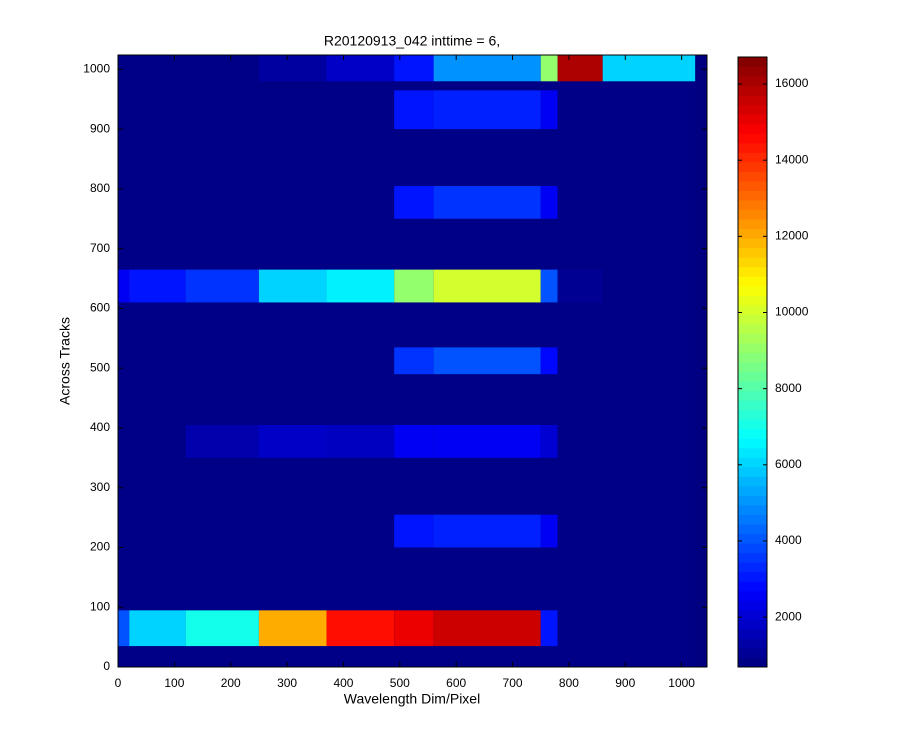  I want to click on x-tick-label: 100, so click(174, 683).